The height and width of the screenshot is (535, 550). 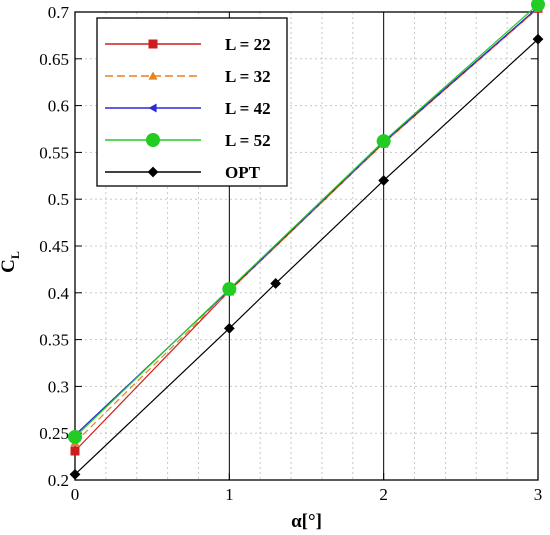 I want to click on legend: L = 22 L = 32 L = 42 L = 52 OPT, so click(x=192, y=102).